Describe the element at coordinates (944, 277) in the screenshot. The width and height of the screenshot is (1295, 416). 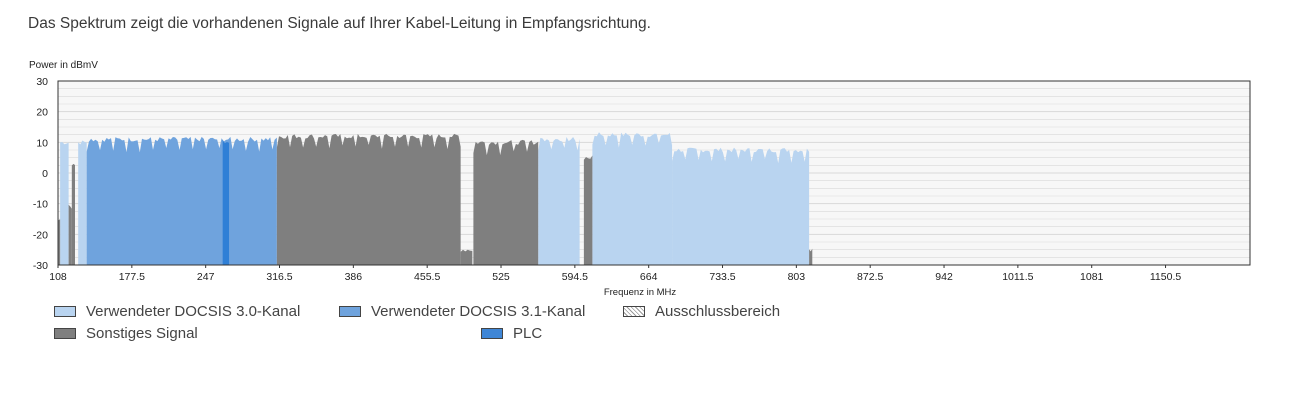
I see `x-tick-label: 942` at that location.